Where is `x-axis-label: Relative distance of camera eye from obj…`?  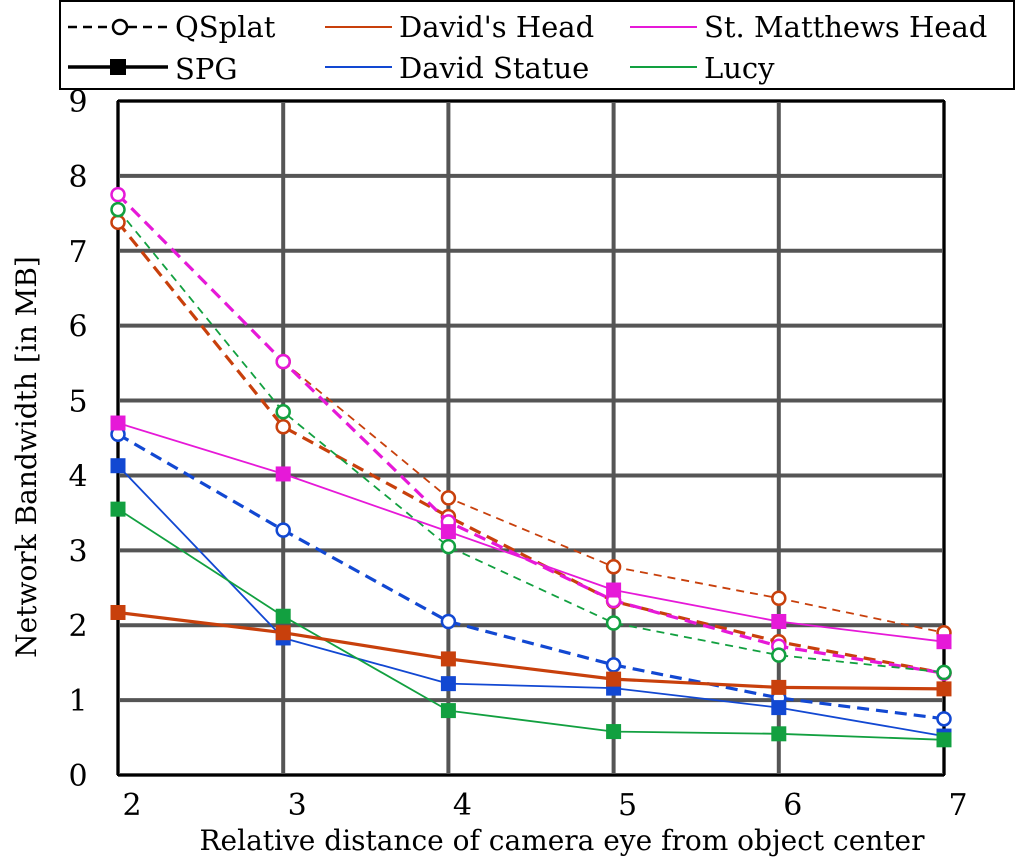 x-axis-label: Relative distance of camera eye from obj… is located at coordinates (562, 840).